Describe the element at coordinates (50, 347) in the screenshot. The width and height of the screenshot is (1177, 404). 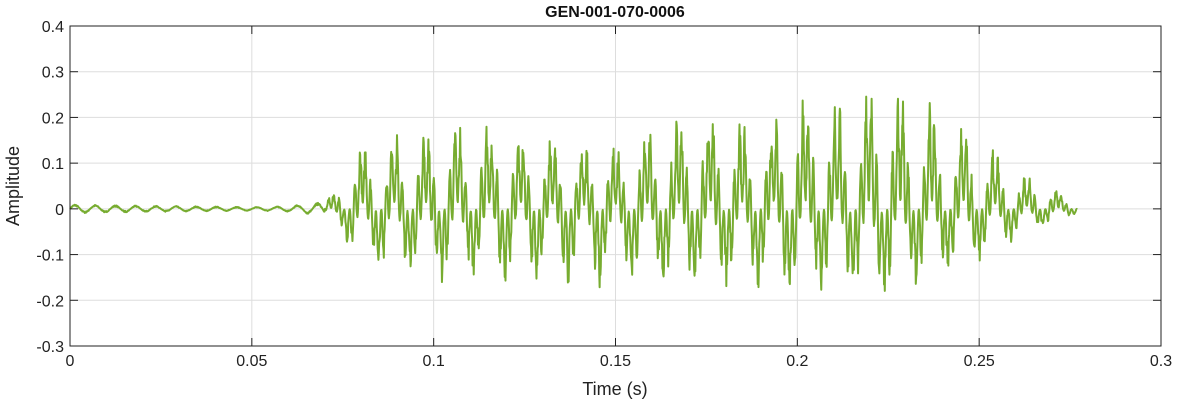
I see `y-tick-label: -0.3` at that location.